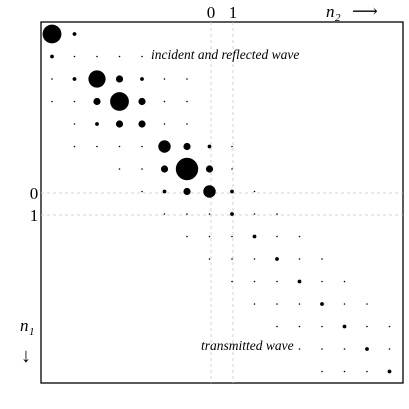 This screenshot has width=409, height=409. I want to click on col-axis-label: n 2, so click(333, 13).